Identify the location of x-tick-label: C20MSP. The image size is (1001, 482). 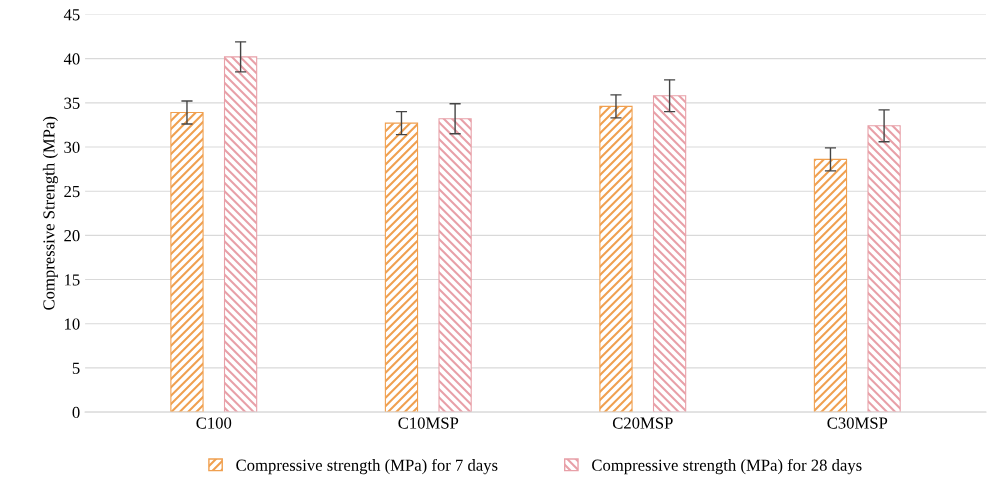
(642, 423).